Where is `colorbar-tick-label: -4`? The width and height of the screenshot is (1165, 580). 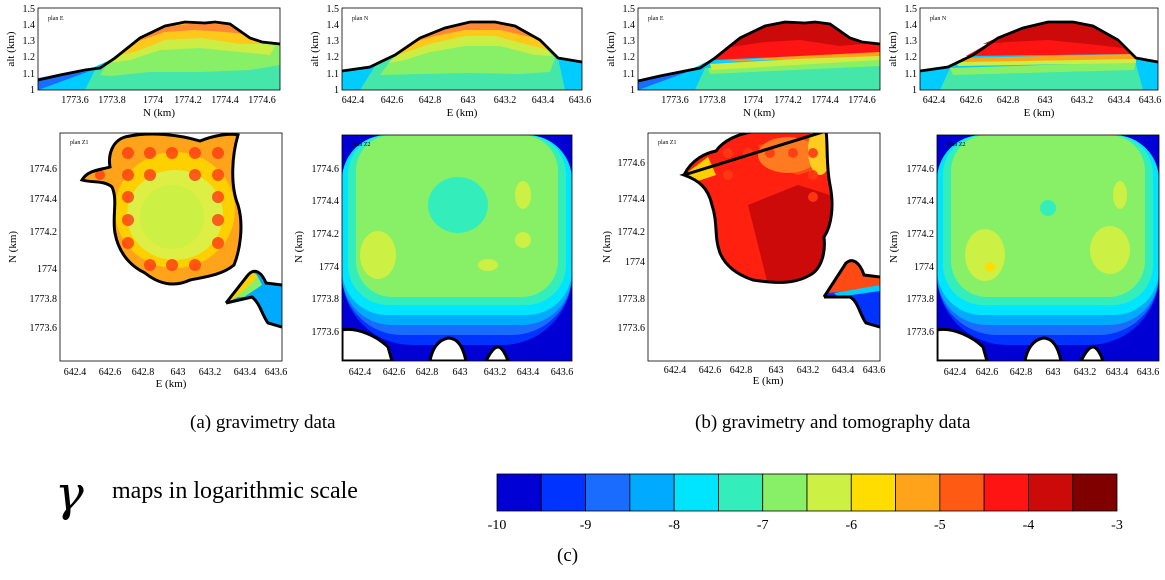
colorbar-tick-label: -4 is located at coordinates (1029, 525).